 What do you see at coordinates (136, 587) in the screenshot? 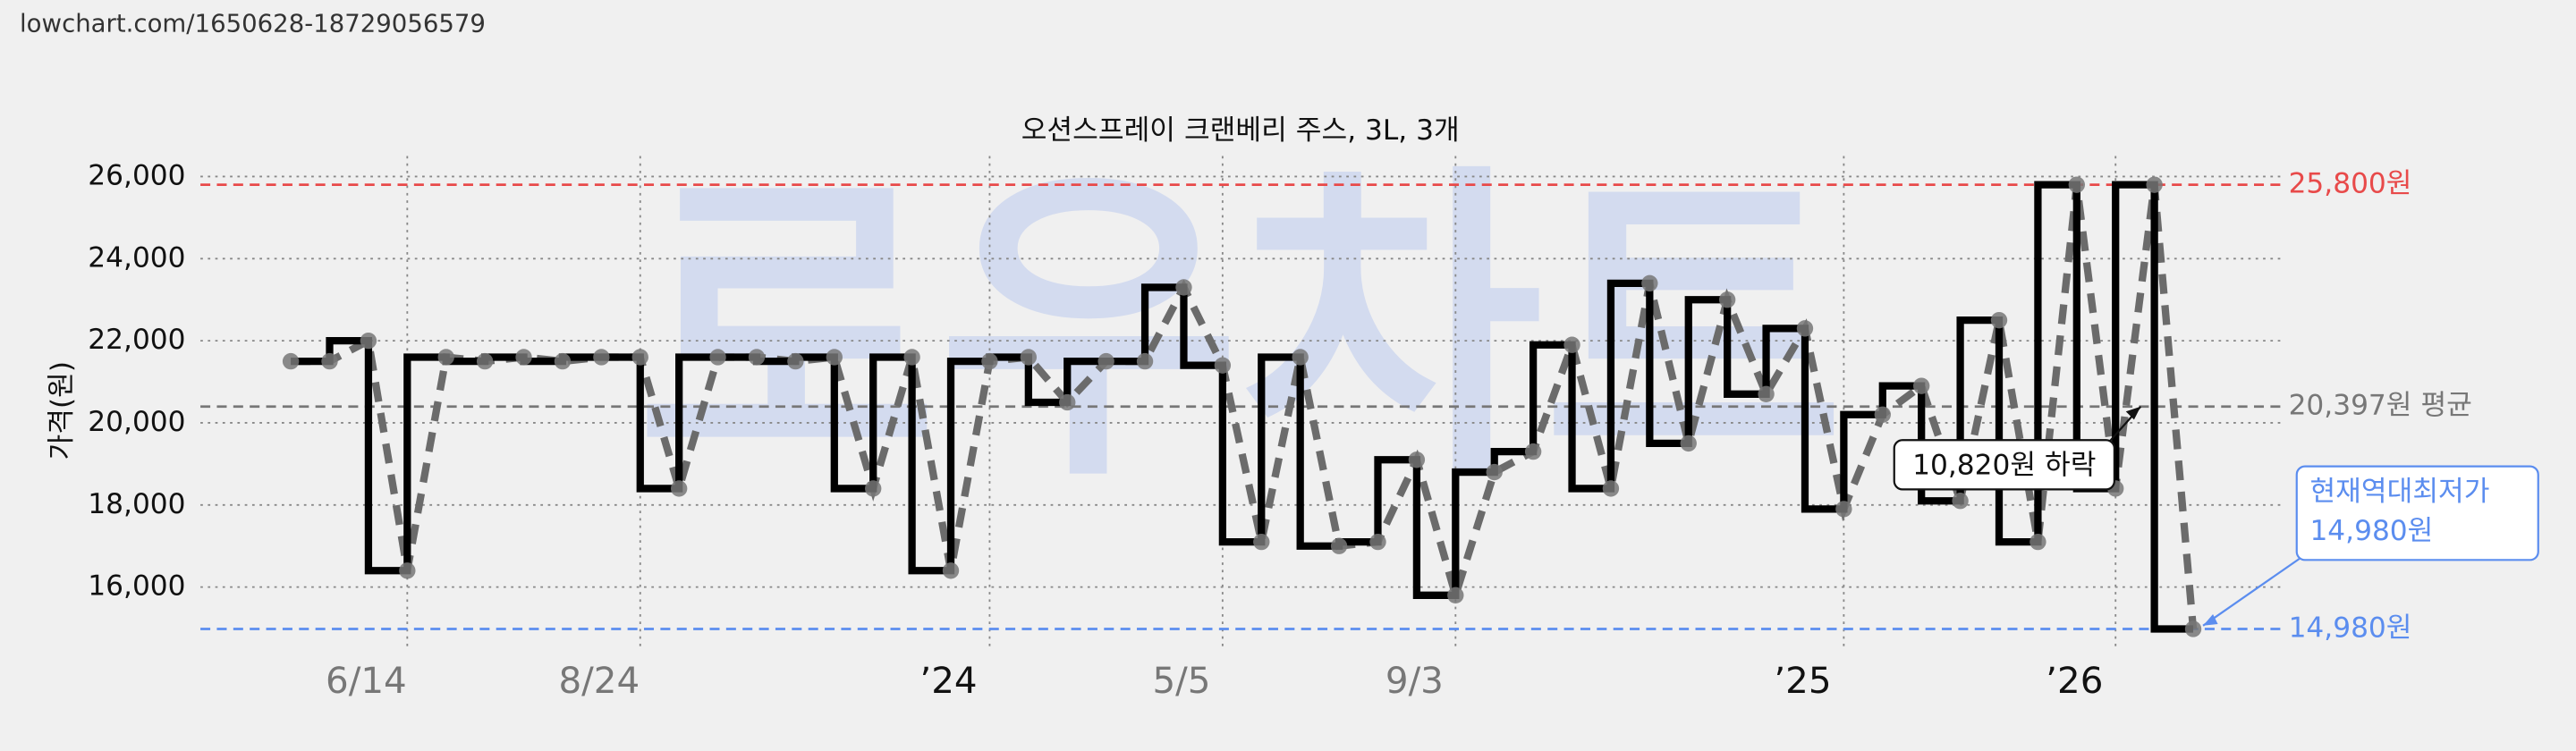
I see `y-tick-label: 16,000` at bounding box center [136, 587].